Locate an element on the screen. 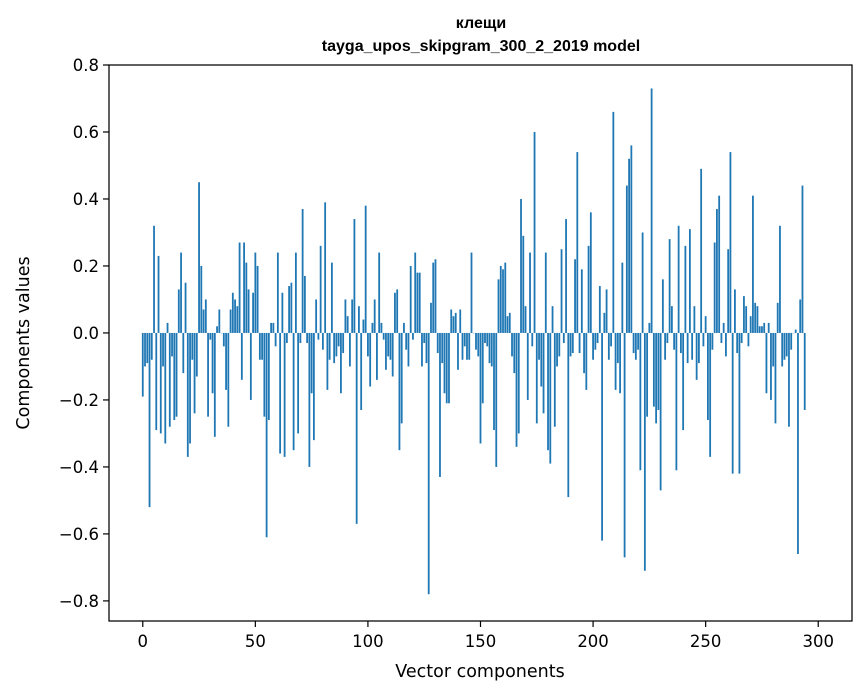  x-tick-label: 200 is located at coordinates (593, 641).